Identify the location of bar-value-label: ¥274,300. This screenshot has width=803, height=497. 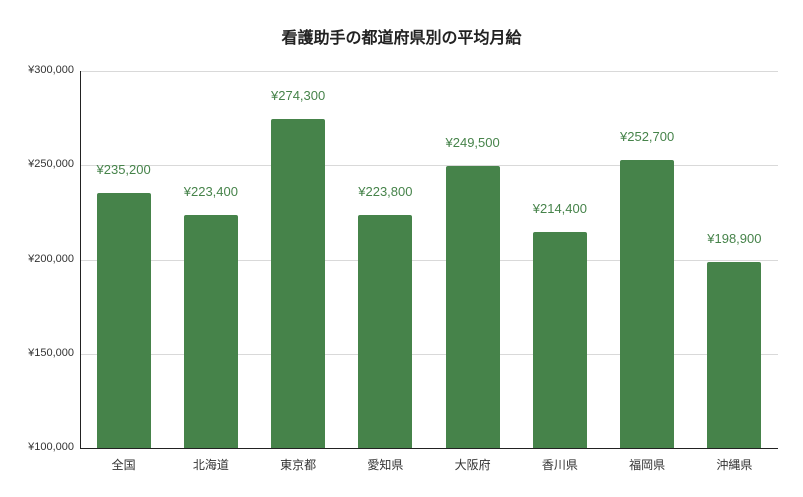
(298, 96).